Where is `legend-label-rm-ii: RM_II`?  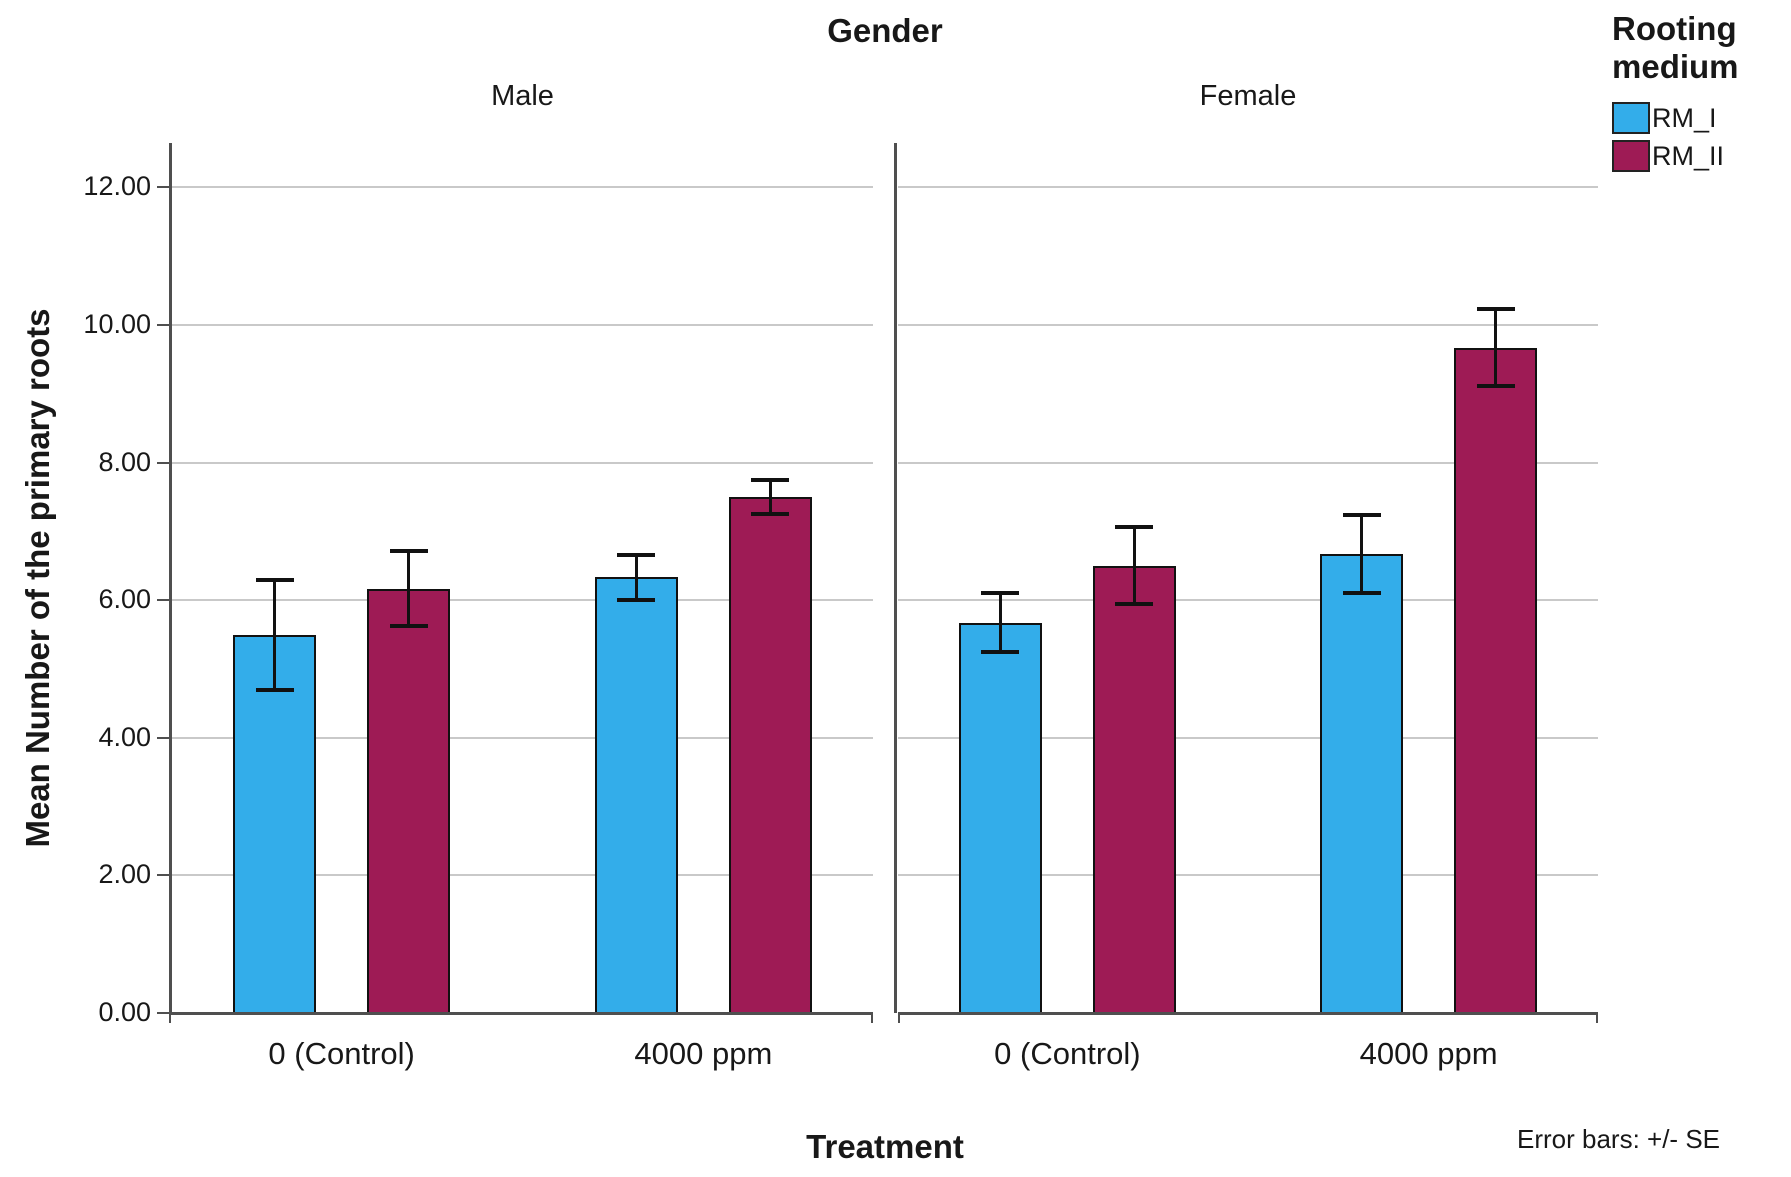
legend-label-rm-ii: RM_II is located at coordinates (1688, 155).